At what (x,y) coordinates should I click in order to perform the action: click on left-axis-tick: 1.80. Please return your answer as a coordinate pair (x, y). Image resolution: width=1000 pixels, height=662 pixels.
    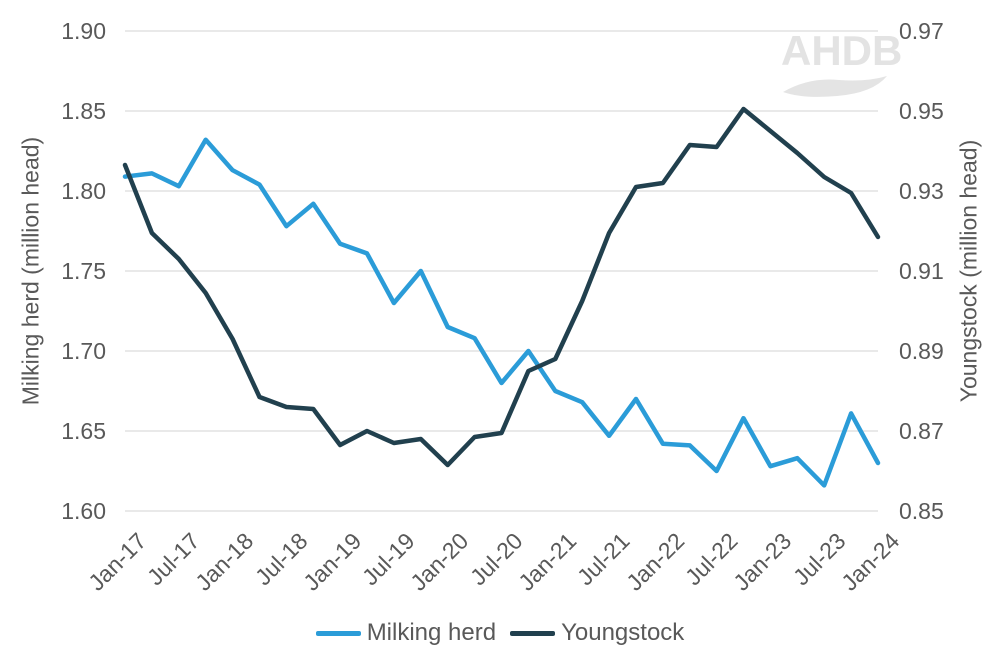
    Looking at the image, I should click on (83, 191).